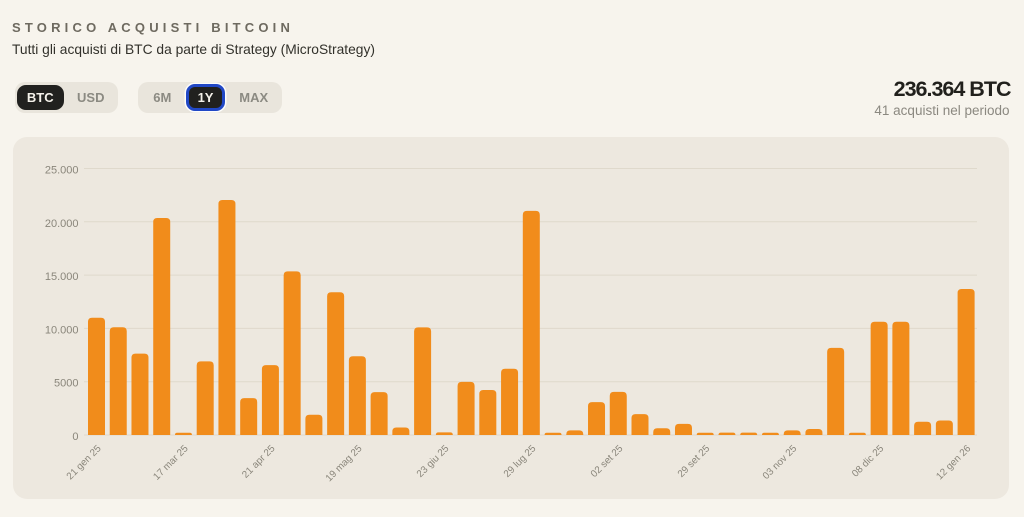 The image size is (1024, 517). What do you see at coordinates (62, 171) in the screenshot?
I see `svg-text: 25.000` at bounding box center [62, 171].